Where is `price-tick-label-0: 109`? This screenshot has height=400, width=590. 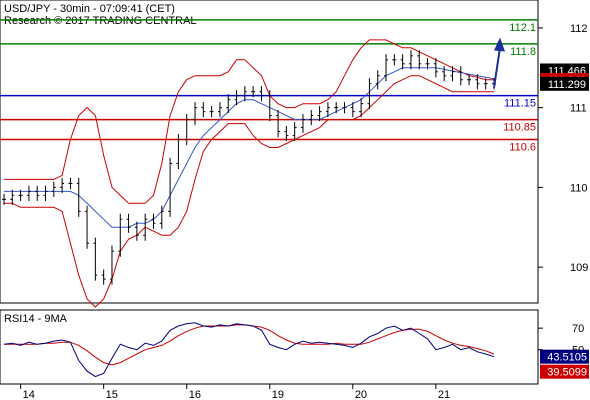
price-tick-label-0: 109 is located at coordinates (579, 268).